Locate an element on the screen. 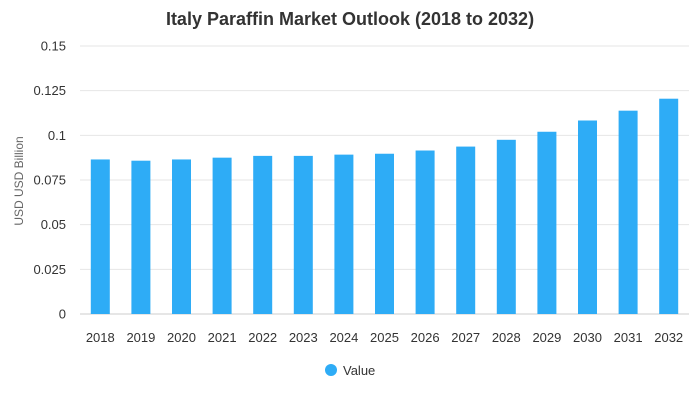 The height and width of the screenshot is (400, 700). y-tick-label: 0.05 is located at coordinates (53, 224).